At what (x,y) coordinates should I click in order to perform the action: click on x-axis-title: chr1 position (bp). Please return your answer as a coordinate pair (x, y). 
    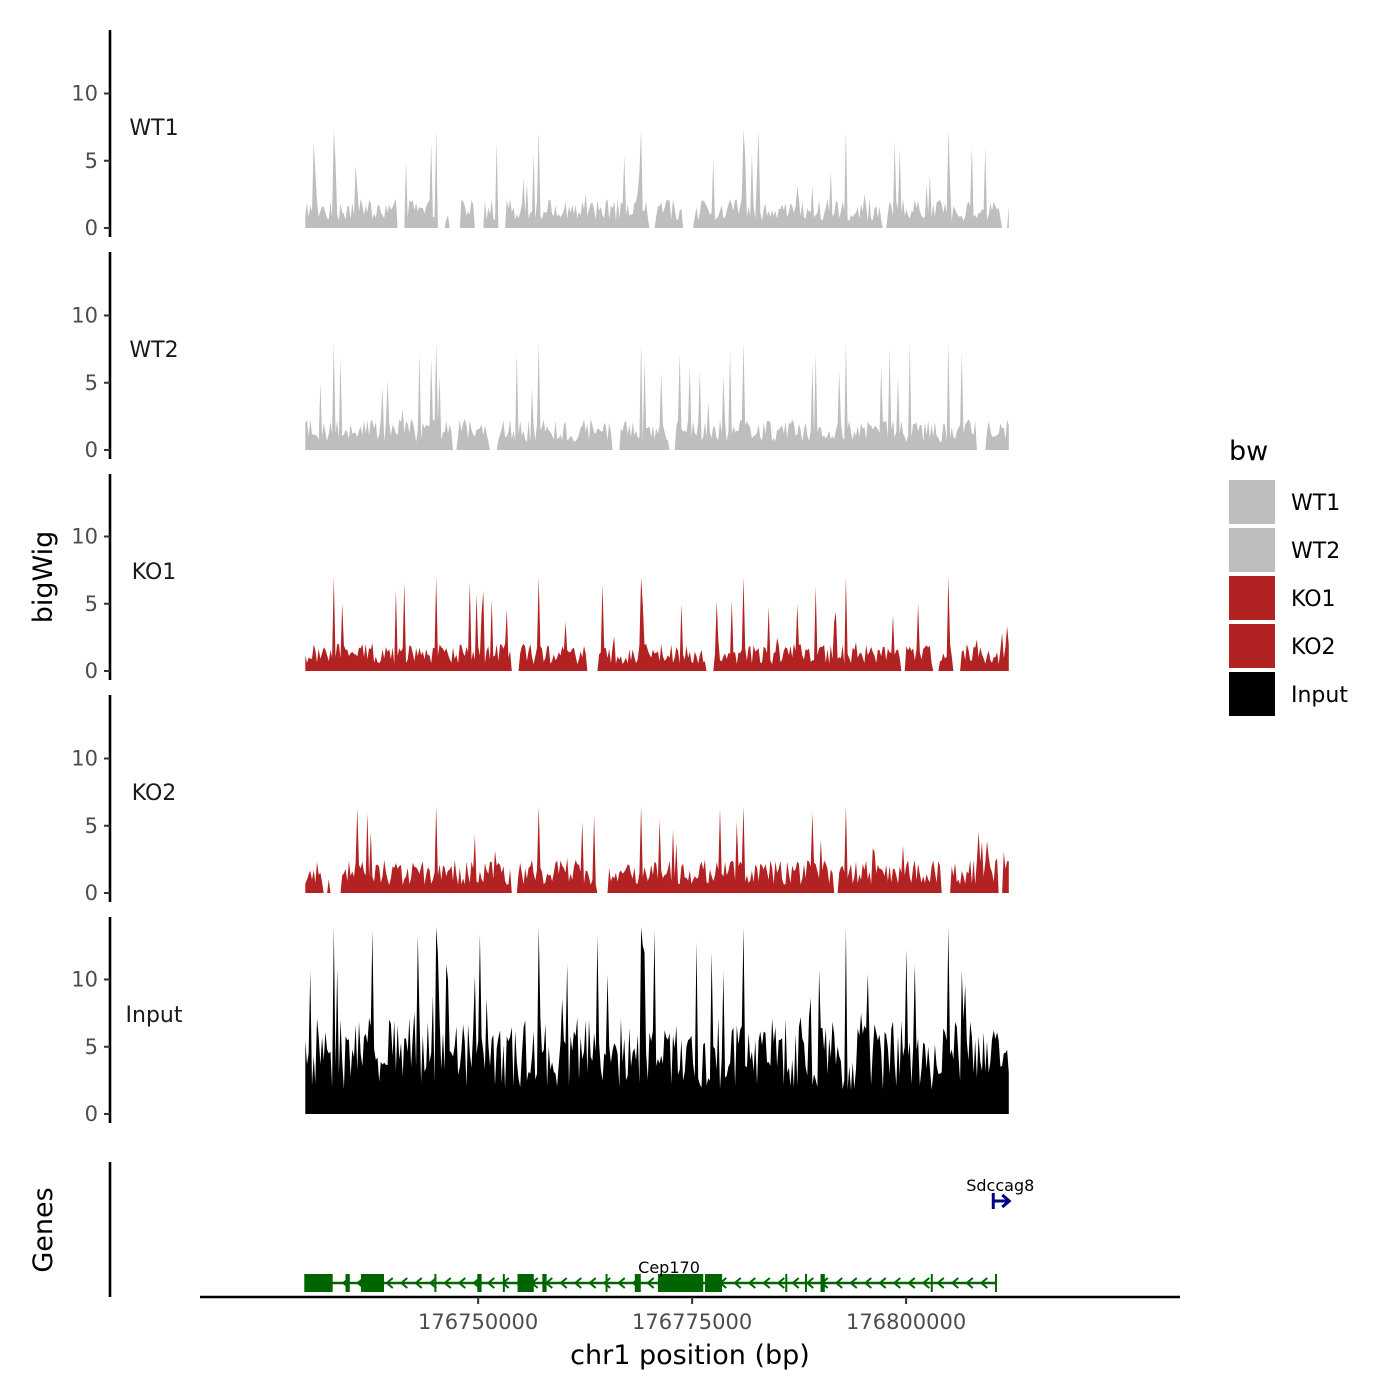
    Looking at the image, I should click on (690, 1355).